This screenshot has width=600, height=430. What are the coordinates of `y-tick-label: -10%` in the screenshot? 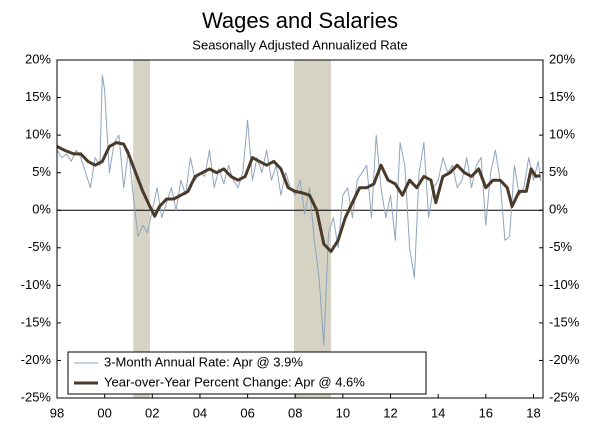 It's located at (36, 284).